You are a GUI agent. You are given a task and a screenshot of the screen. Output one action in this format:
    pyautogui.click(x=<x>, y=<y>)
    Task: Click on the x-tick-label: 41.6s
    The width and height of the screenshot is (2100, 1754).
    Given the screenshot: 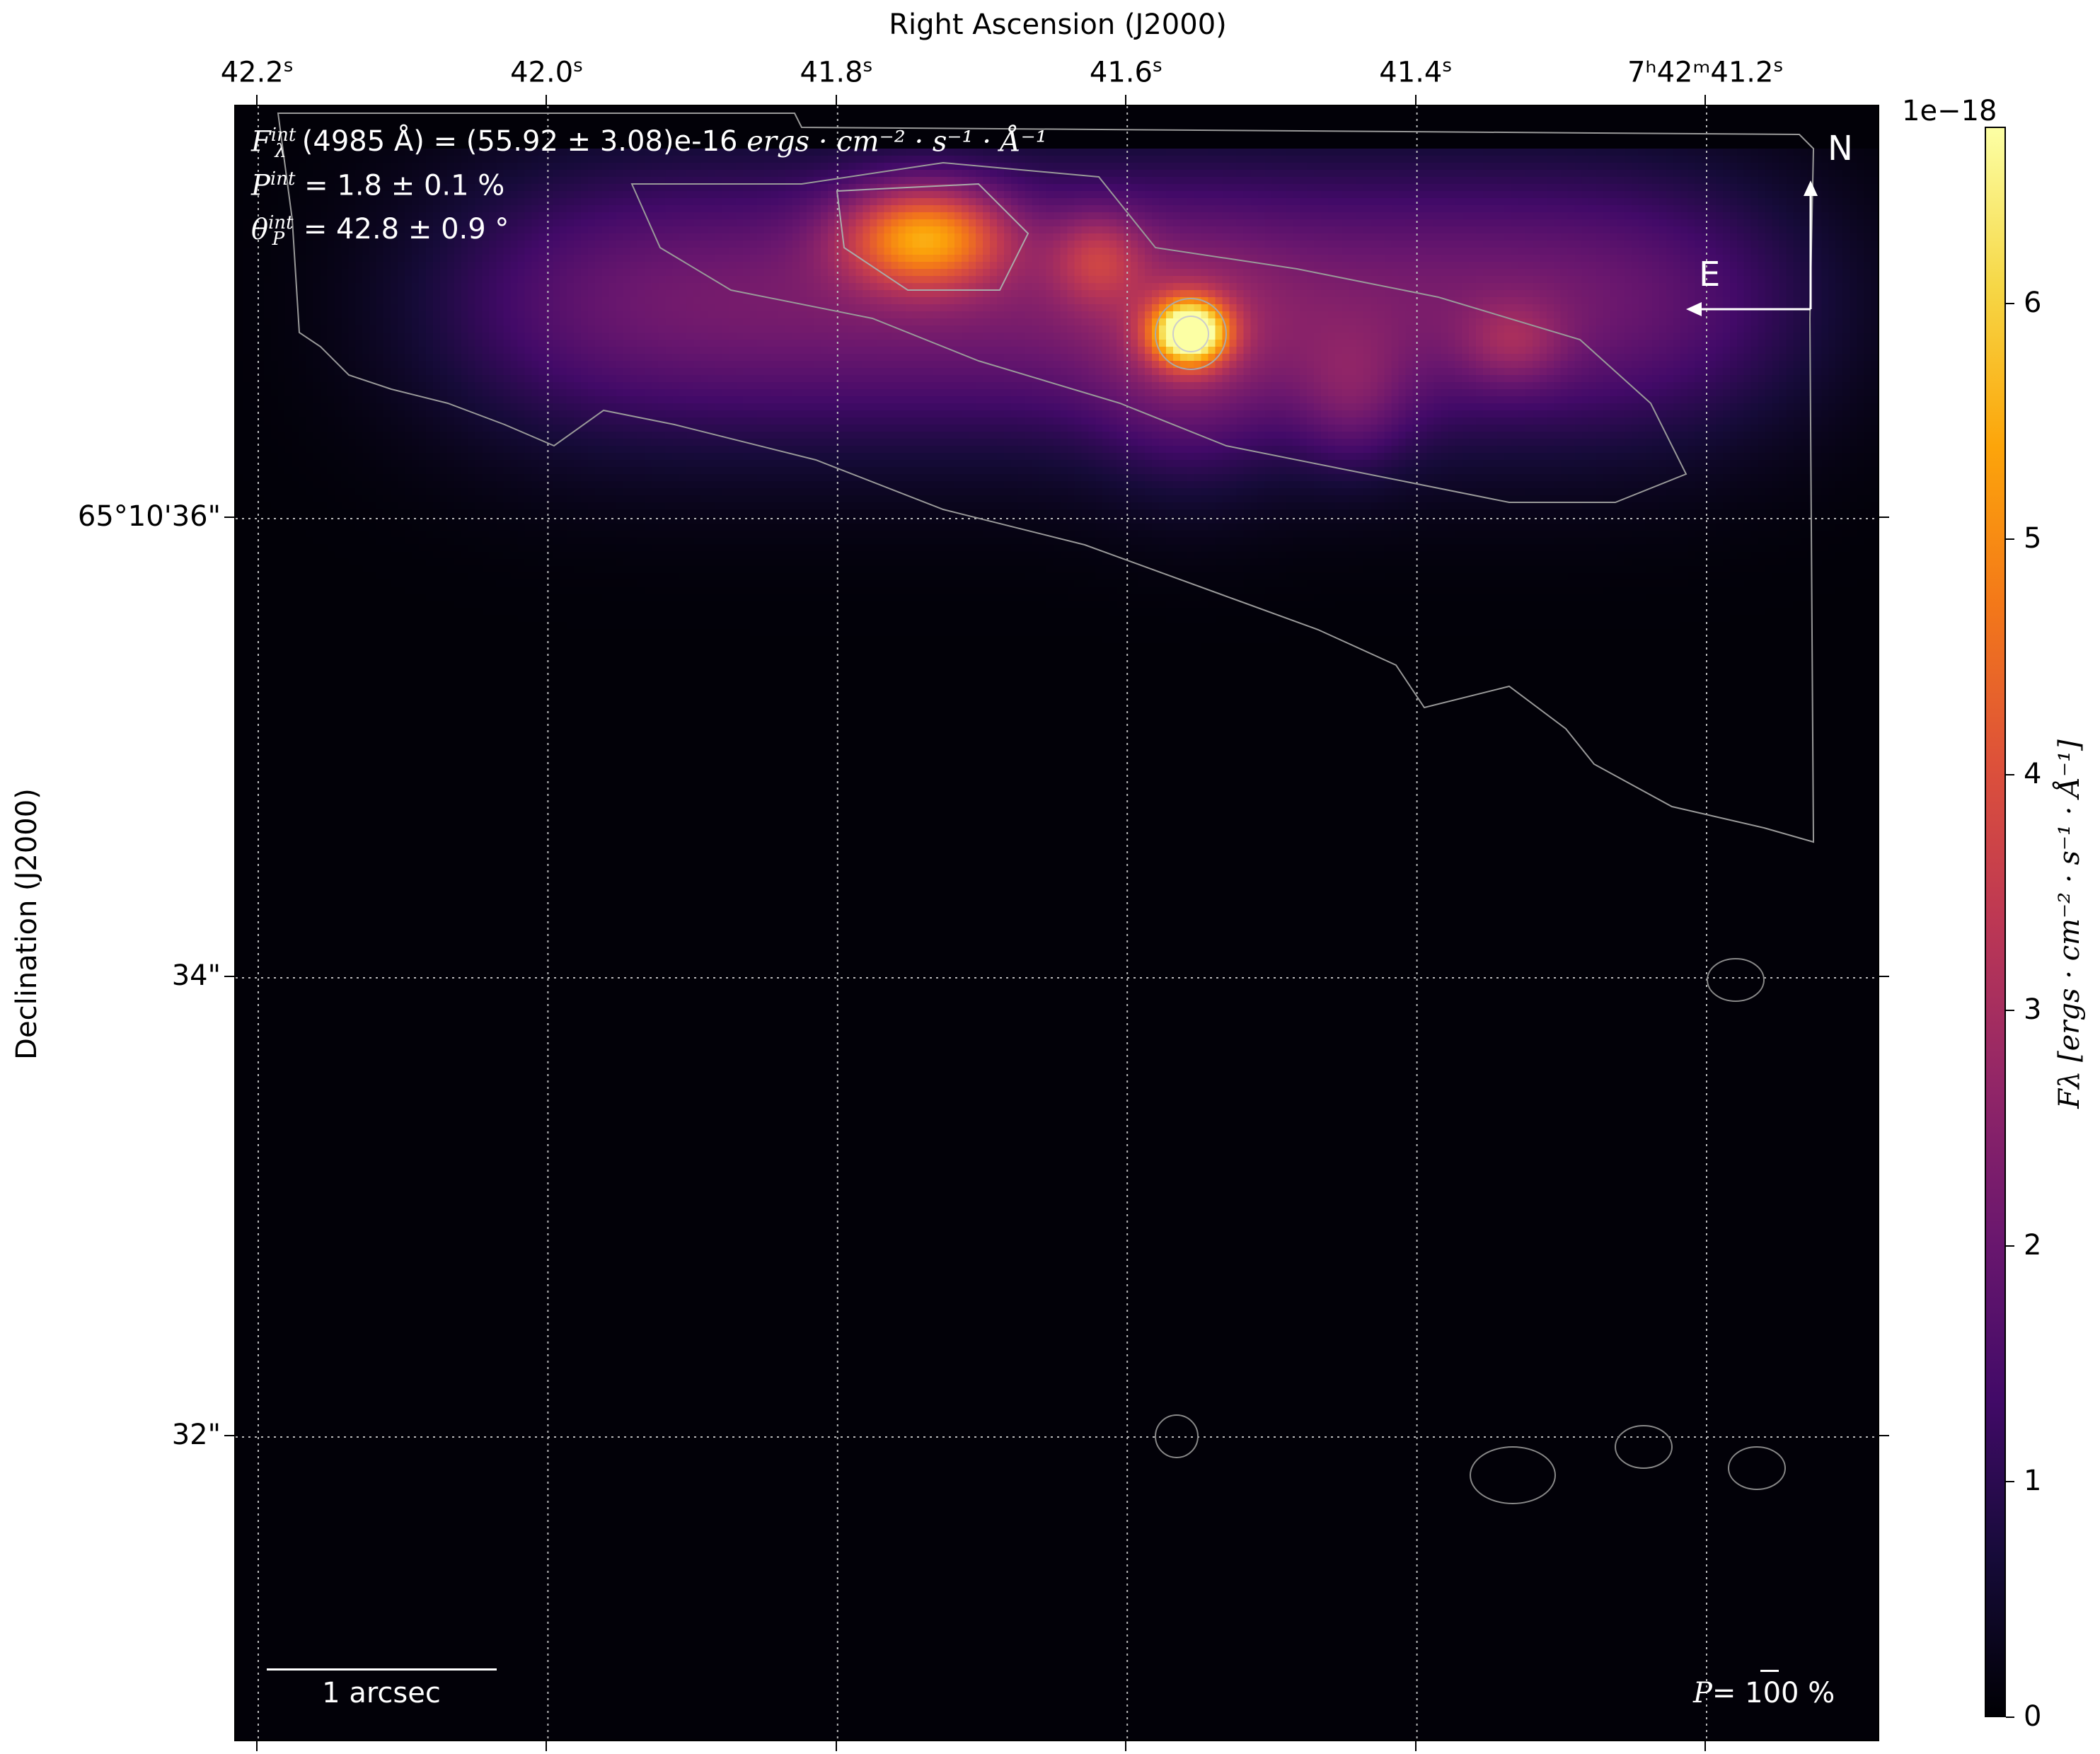 What is the action you would take?
    pyautogui.click(x=1126, y=71)
    